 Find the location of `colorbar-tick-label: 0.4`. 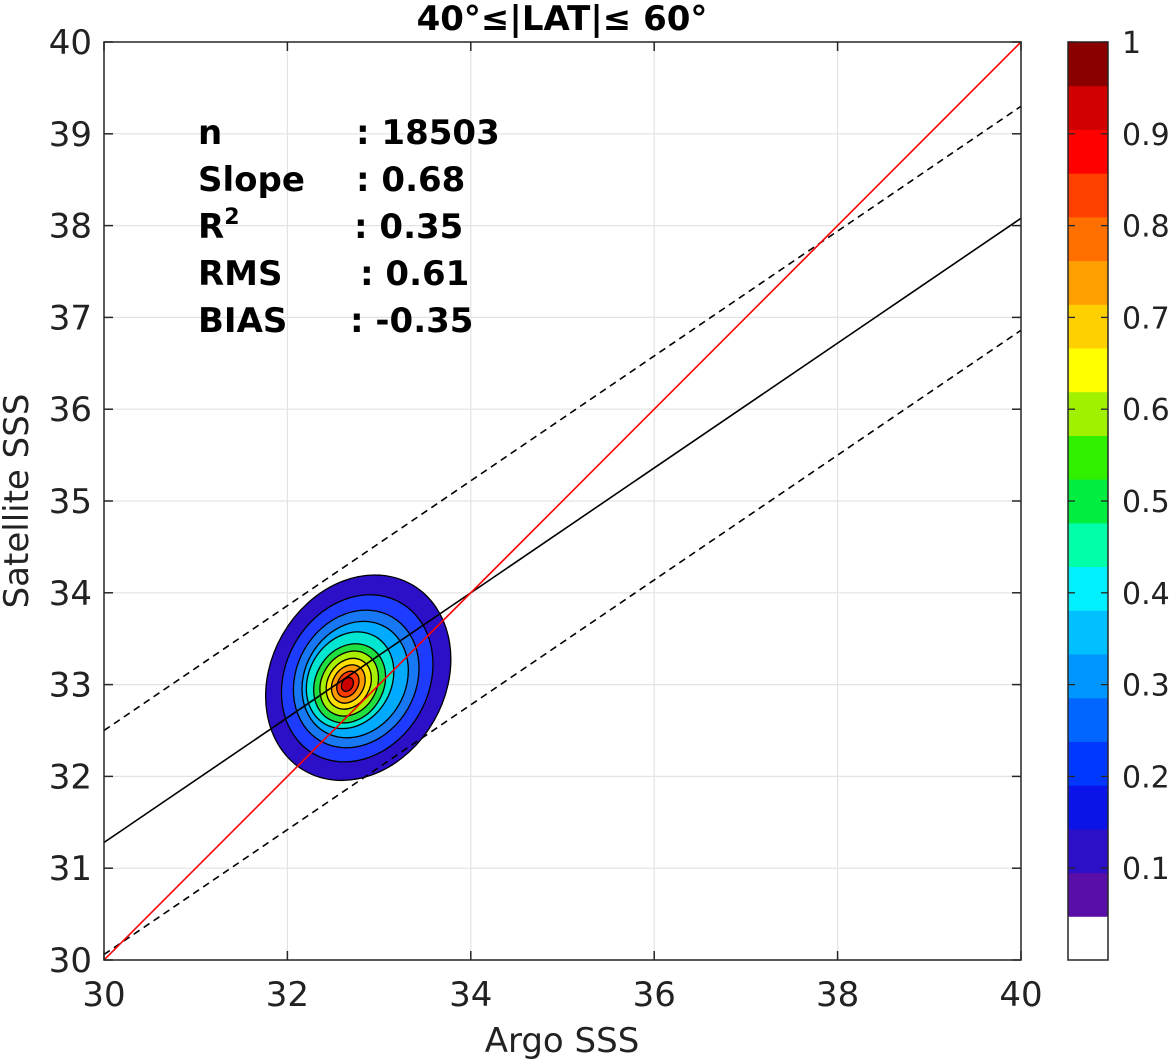

colorbar-tick-label: 0.4 is located at coordinates (1146, 594).